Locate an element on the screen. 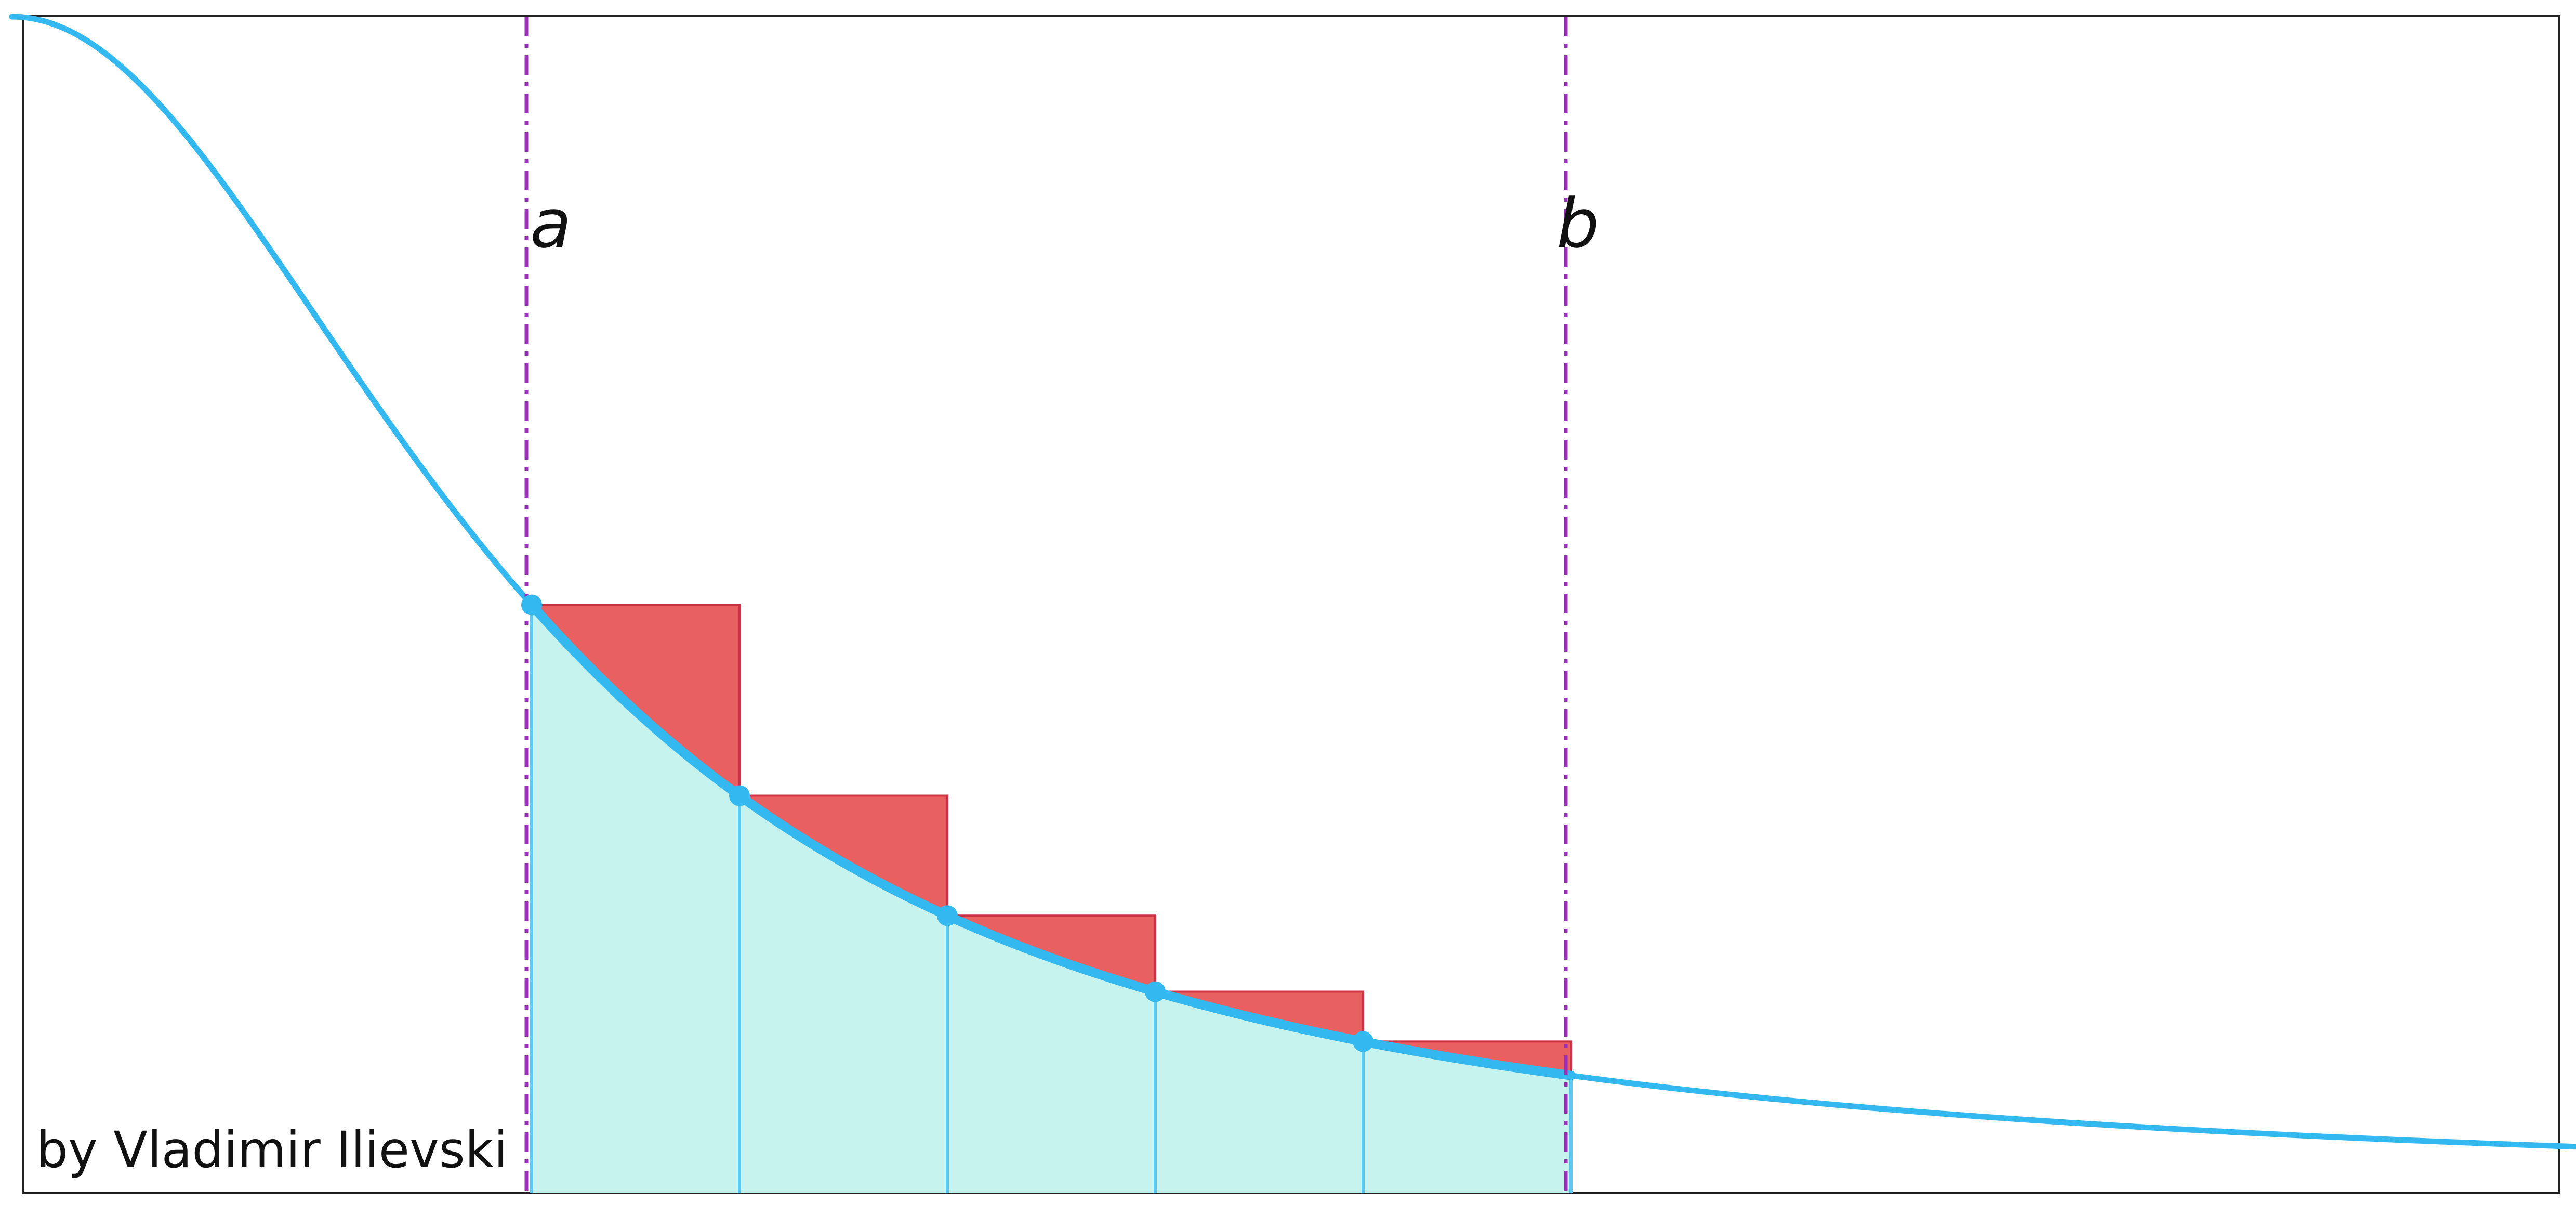  right-bound-label: b is located at coordinates (1578, 223).